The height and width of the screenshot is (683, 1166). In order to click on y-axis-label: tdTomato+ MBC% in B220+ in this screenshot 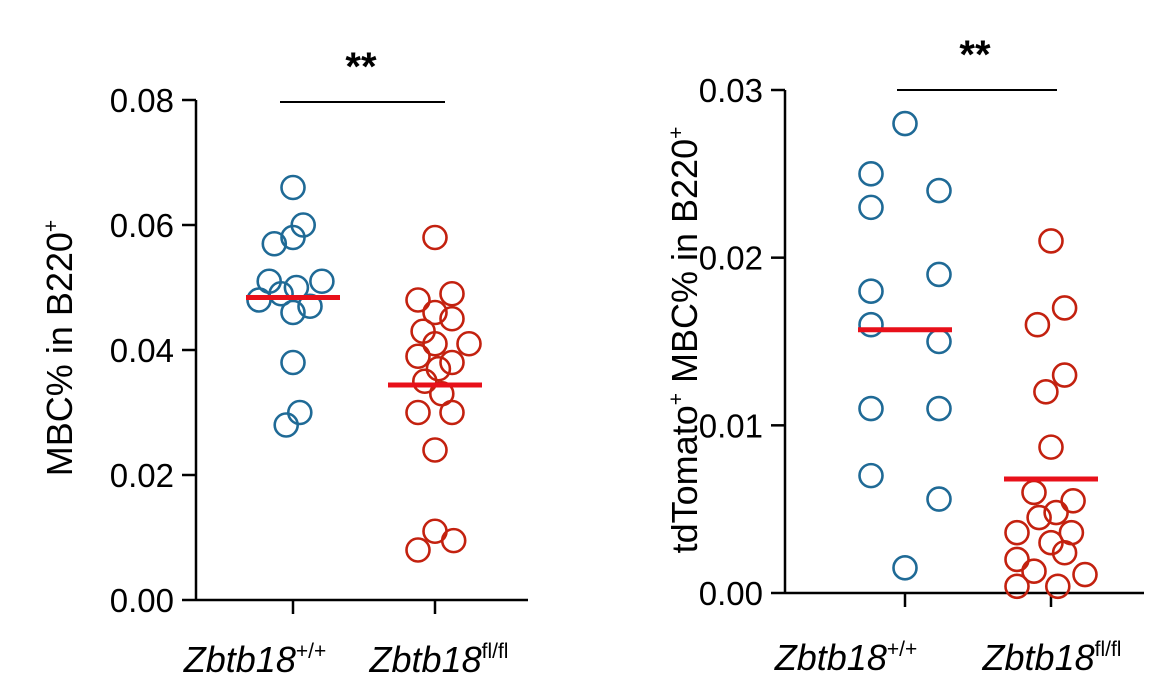, I will do `click(684, 340)`.